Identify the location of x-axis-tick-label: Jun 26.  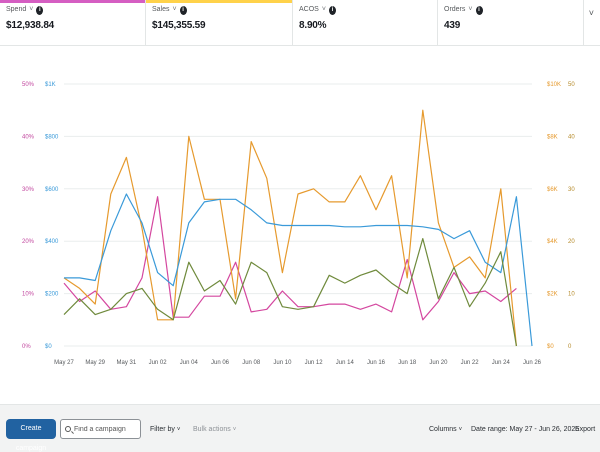
(532, 363).